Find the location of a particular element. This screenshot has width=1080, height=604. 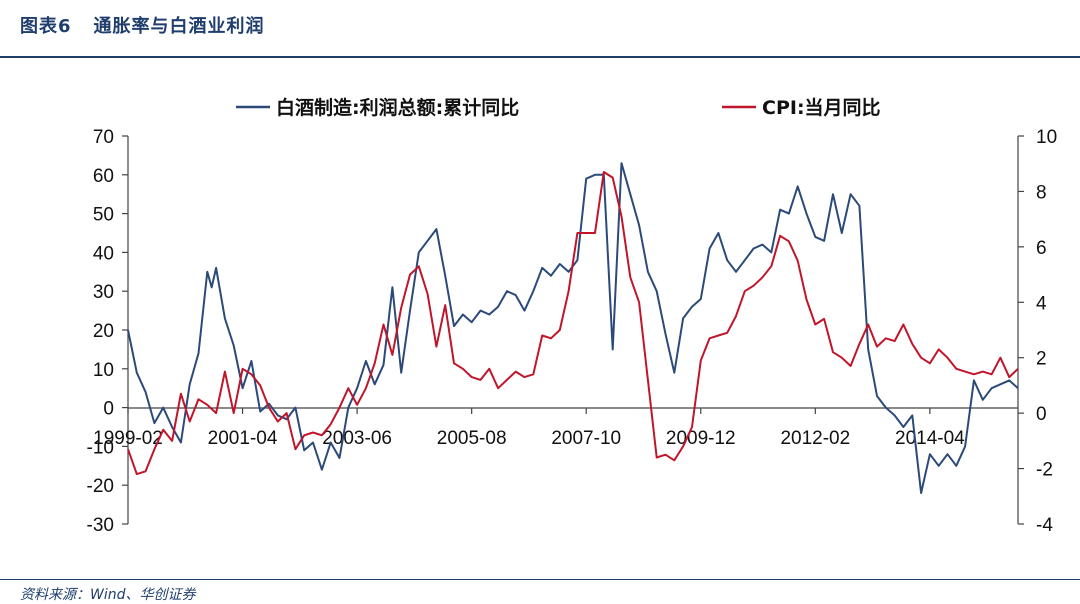

y-left-tick-label: -30 is located at coordinates (100, 525).